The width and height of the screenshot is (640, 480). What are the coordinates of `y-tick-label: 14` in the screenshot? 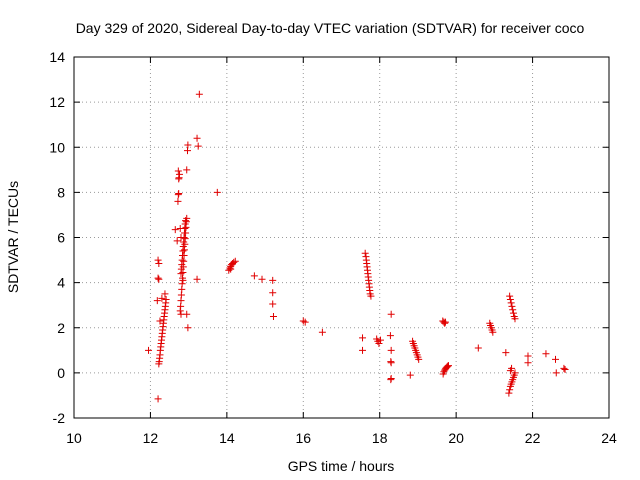 It's located at (57, 57).